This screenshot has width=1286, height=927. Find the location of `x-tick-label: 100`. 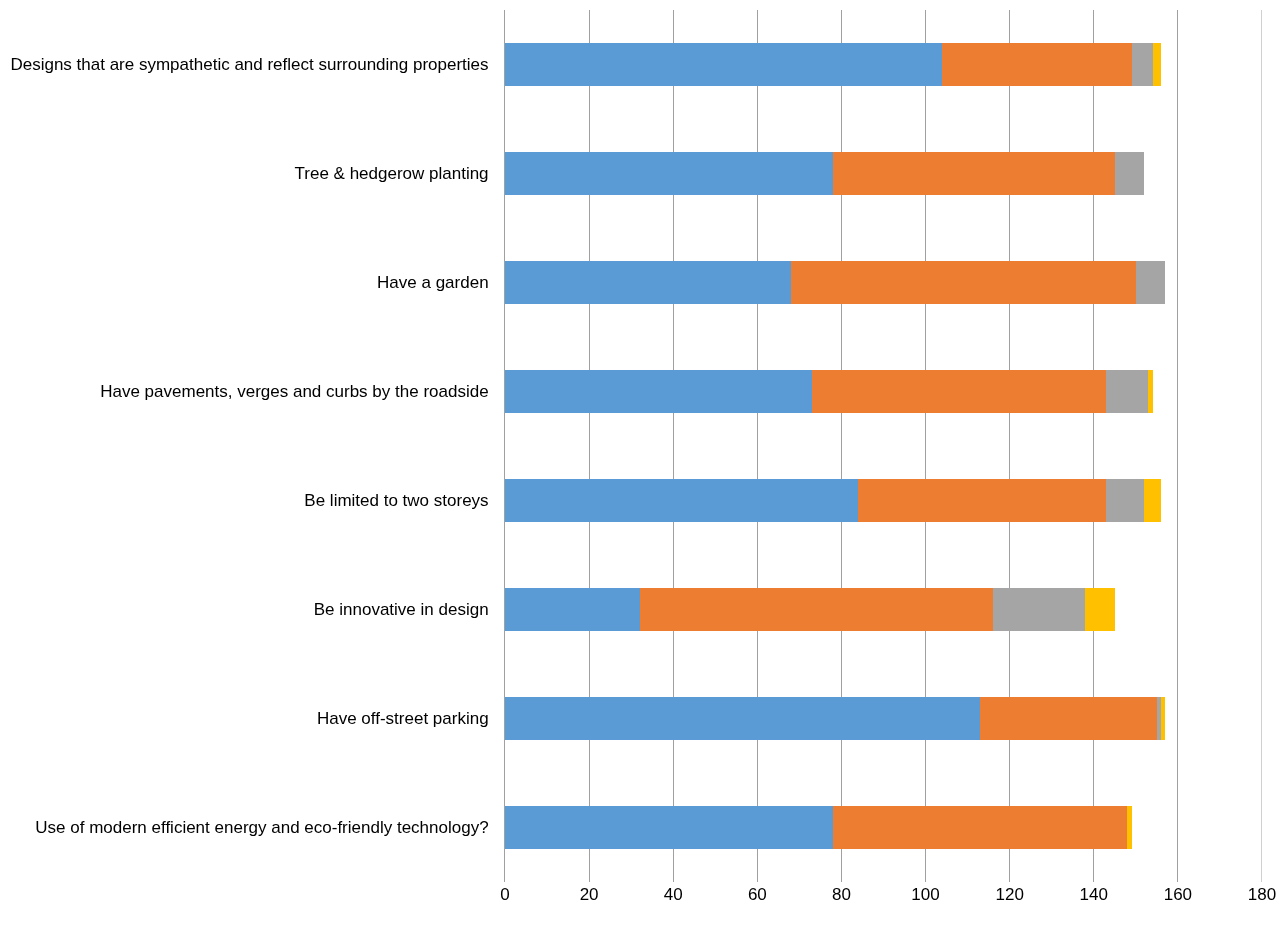

x-tick-label: 100 is located at coordinates (925, 894).